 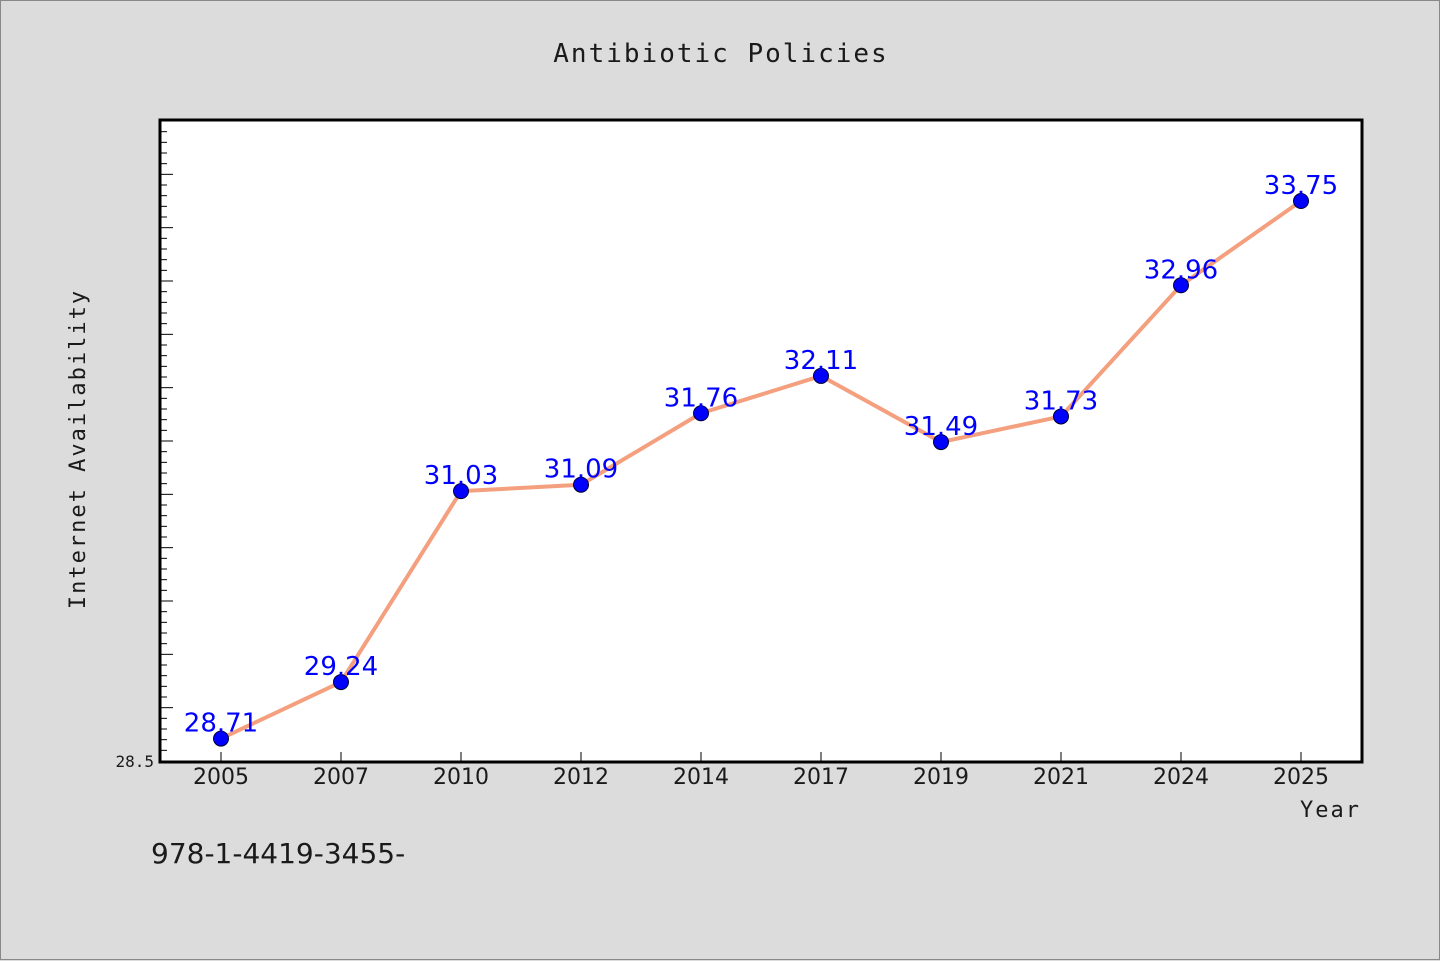 What do you see at coordinates (1301, 186) in the screenshot?
I see `data-label: 33.75` at bounding box center [1301, 186].